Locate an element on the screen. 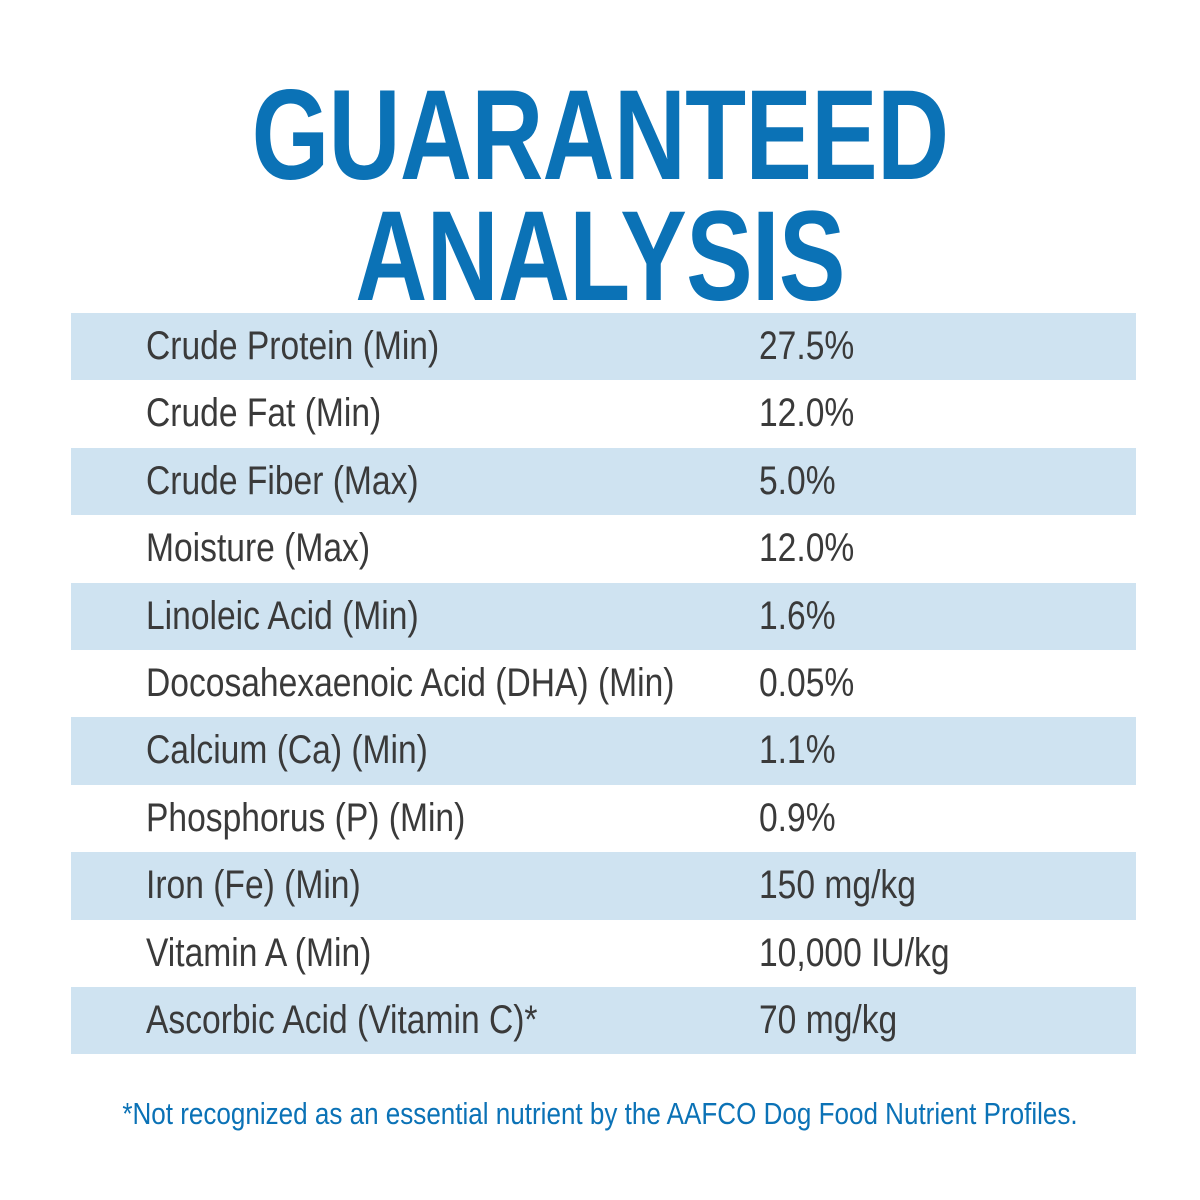  nutrient-value: 10,000 IU/kg is located at coordinates (854, 952).